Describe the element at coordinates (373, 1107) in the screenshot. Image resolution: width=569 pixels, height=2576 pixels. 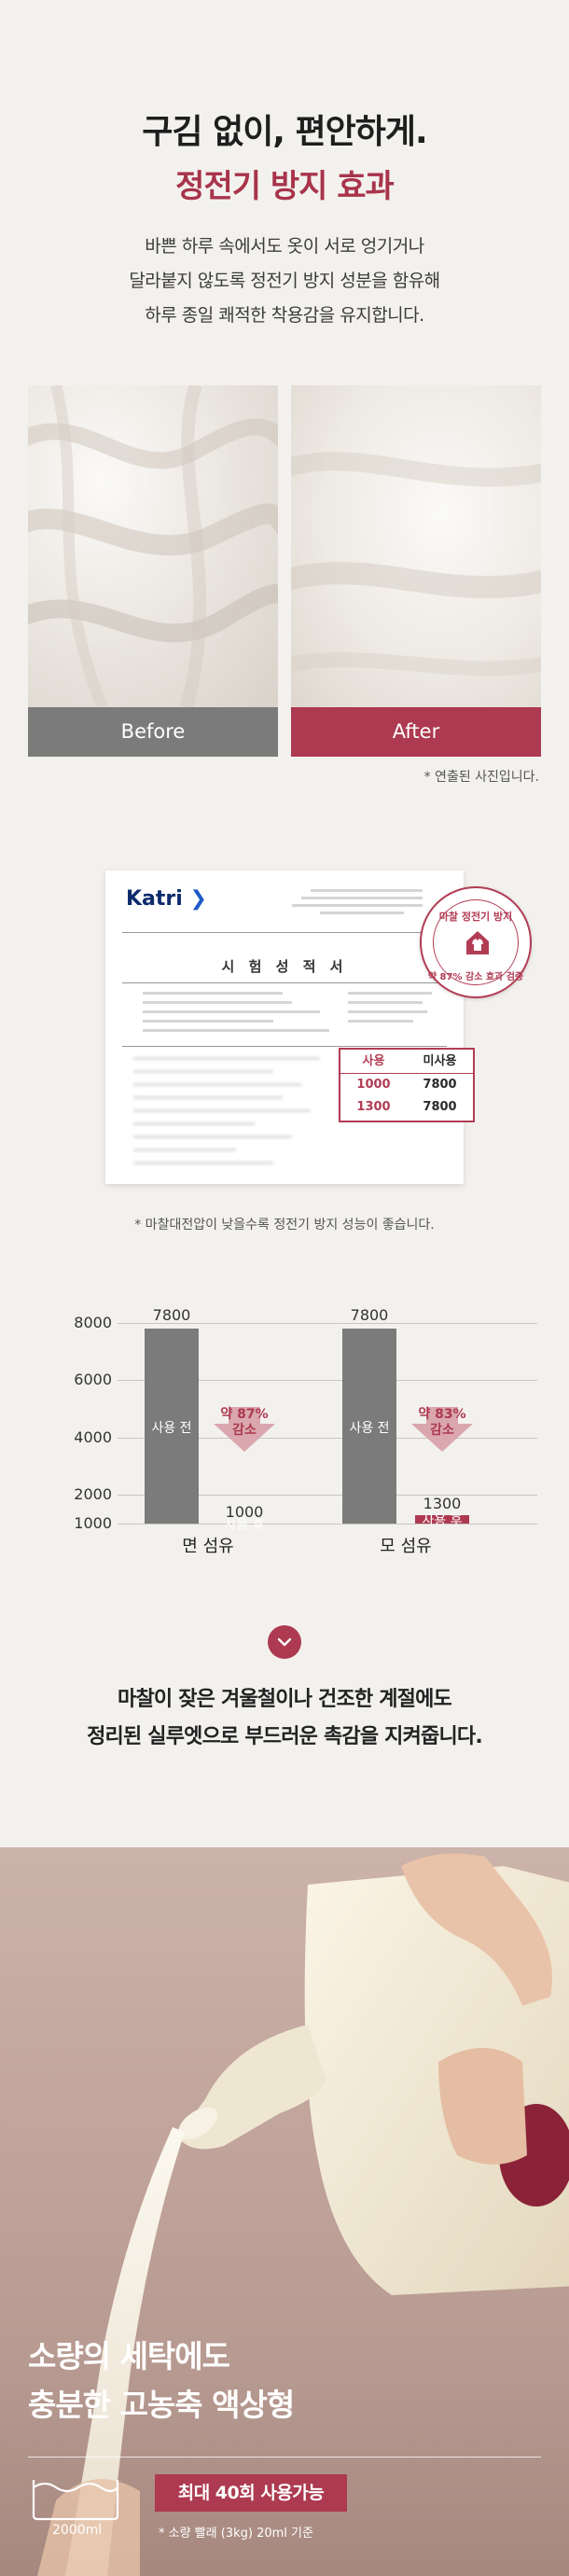
I see `table-cell: 1300` at that location.